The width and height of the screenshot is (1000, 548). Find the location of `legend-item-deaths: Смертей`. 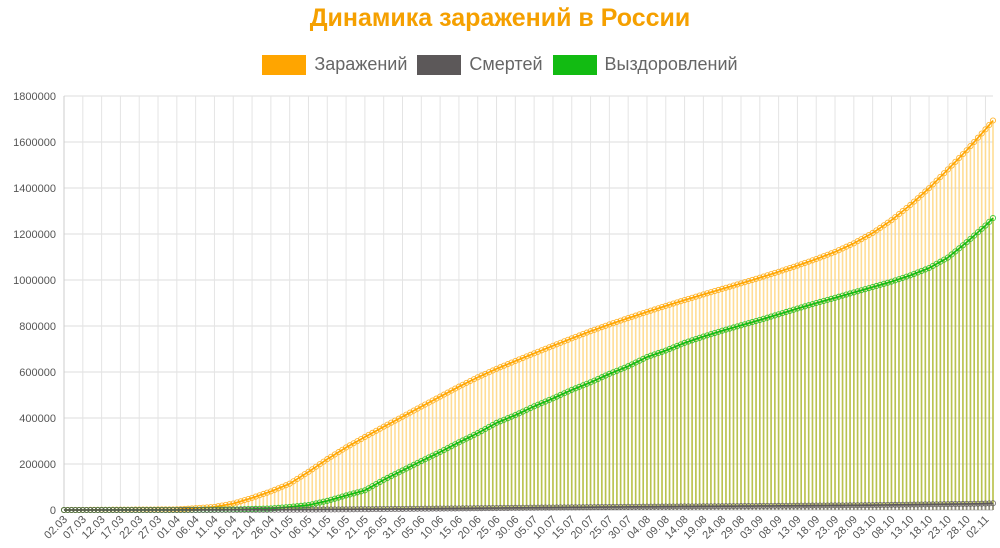

legend-item-deaths: Смертей is located at coordinates (480, 64).